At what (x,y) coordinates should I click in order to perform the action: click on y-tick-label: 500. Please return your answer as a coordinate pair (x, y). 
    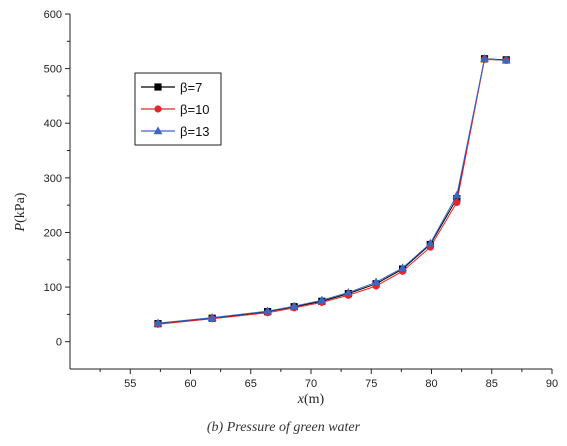
    Looking at the image, I should click on (53, 70).